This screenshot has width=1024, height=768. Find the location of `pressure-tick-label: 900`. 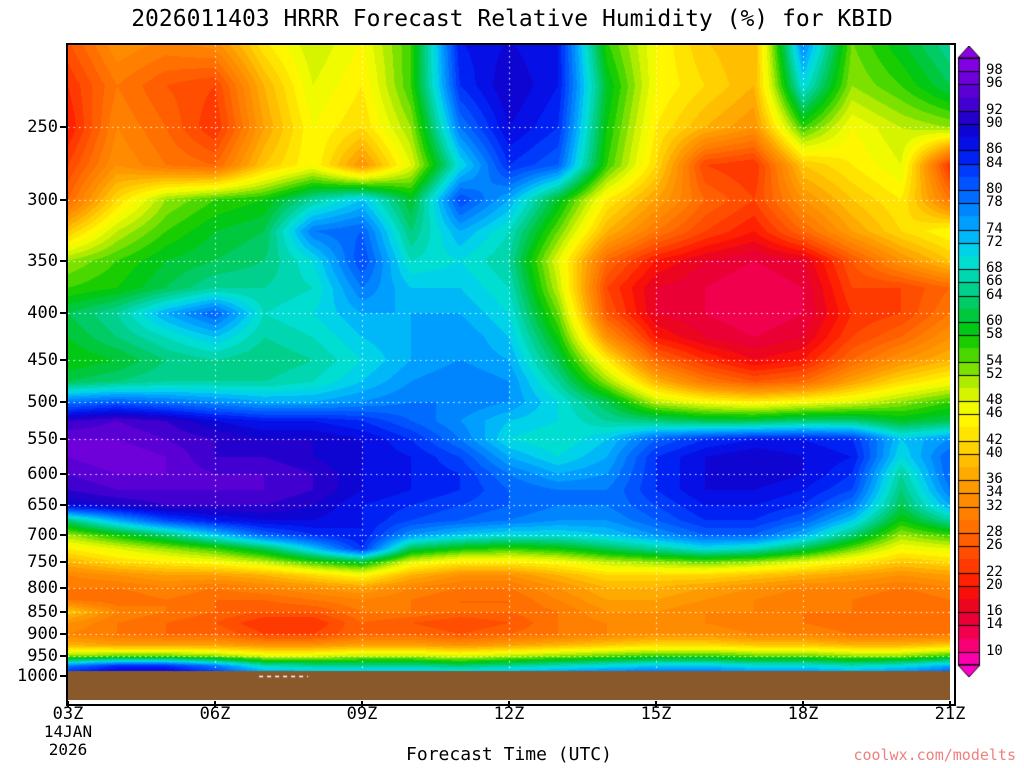

pressure-tick-label: 900 is located at coordinates (42, 634).